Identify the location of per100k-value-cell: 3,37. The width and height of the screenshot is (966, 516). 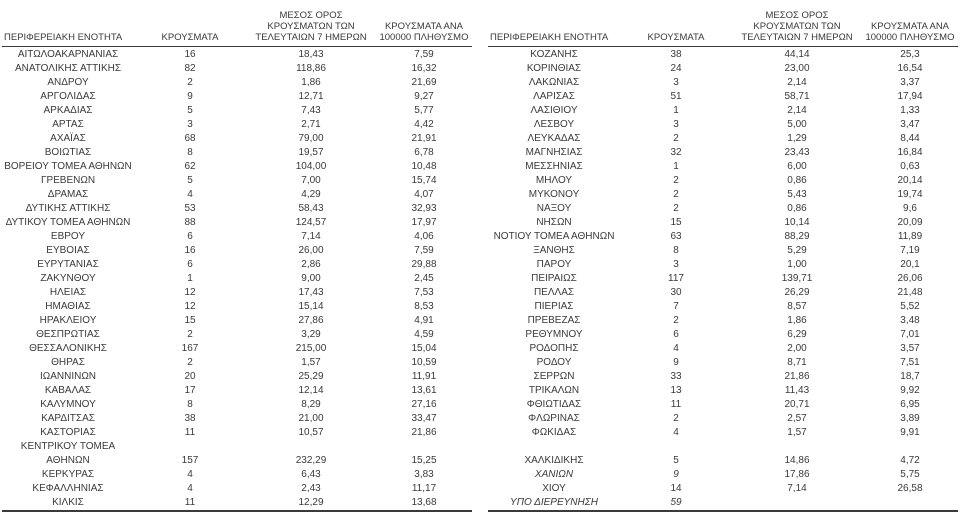
(910, 82).